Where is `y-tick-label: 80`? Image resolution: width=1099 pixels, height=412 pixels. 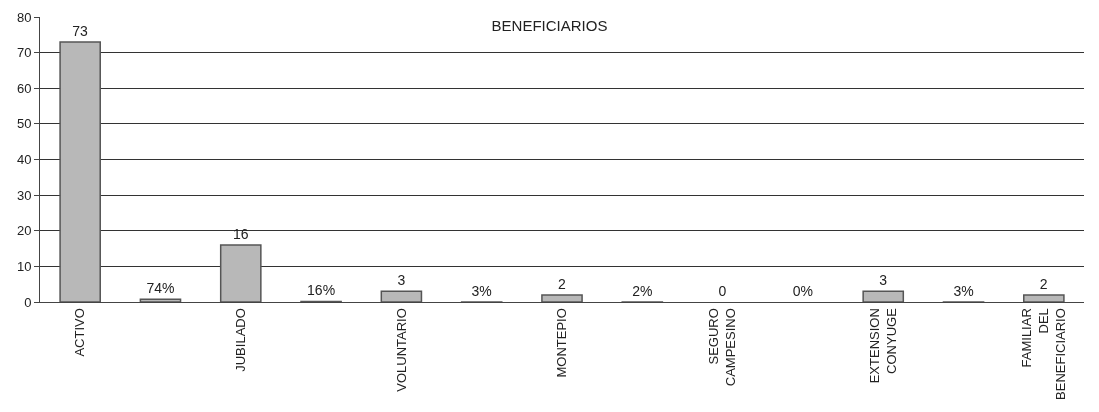 y-tick-label: 80 is located at coordinates (24, 17).